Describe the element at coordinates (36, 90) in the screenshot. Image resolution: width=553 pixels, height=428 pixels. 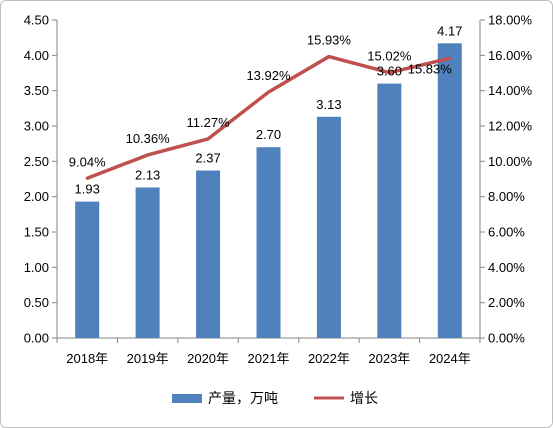
I see `y-left-tick-label: 3.50` at that location.